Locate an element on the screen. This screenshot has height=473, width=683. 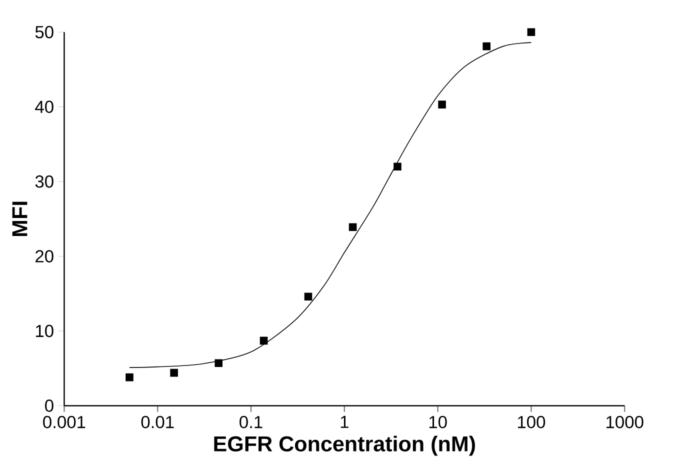
x-tick-label: 0.01 is located at coordinates (157, 422).